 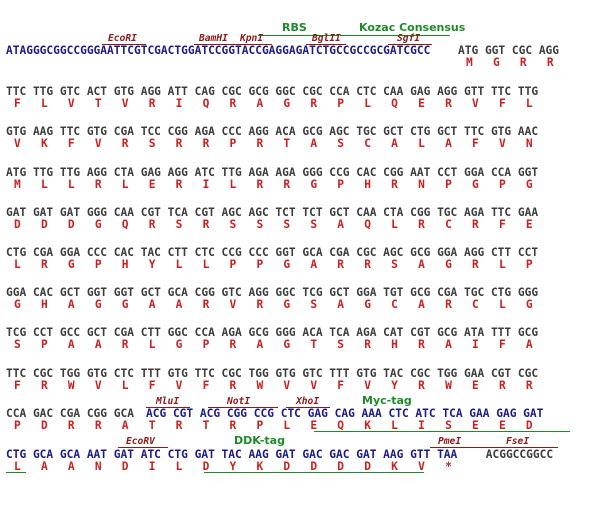 What do you see at coordinates (239, 401) in the screenshot?
I see `noti-site-label: NotI` at bounding box center [239, 401].